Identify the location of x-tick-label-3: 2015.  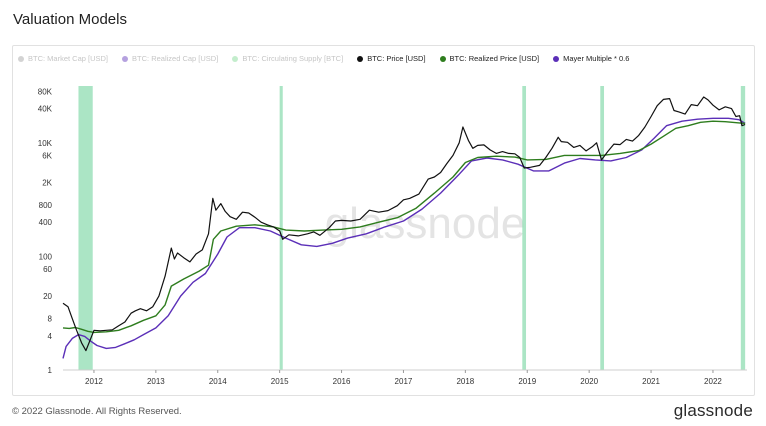
(280, 381).